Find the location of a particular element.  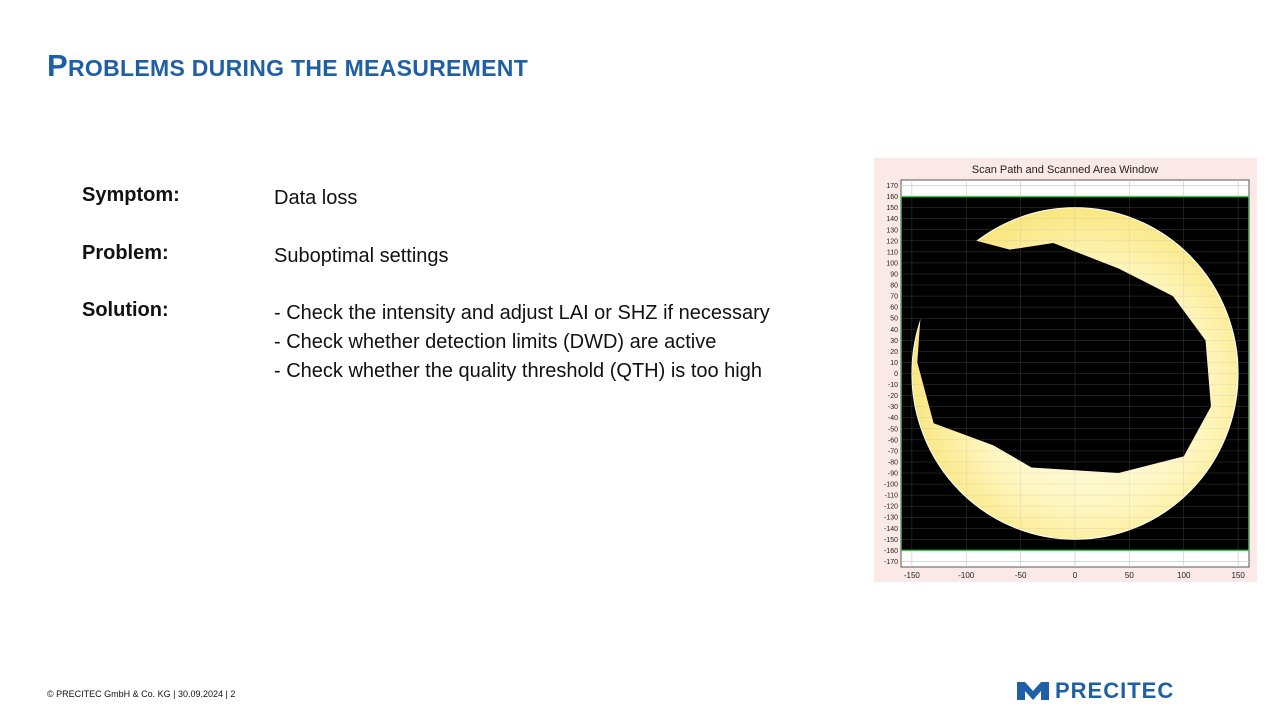

solution-label: Solution: is located at coordinates (125, 310).